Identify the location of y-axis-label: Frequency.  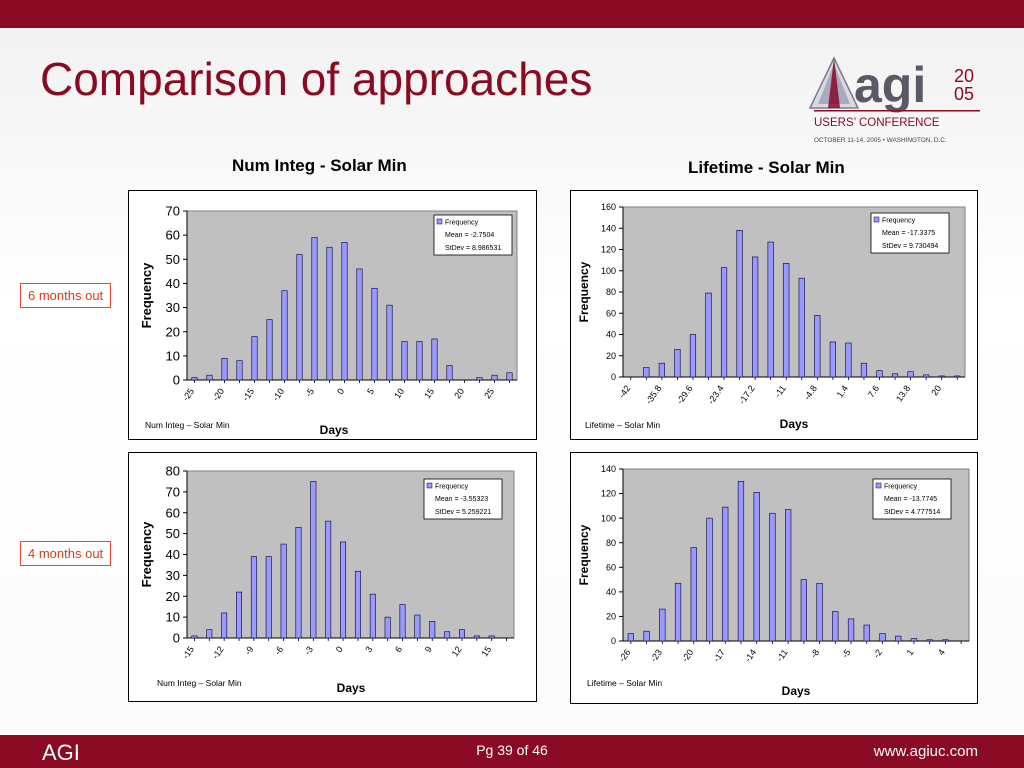
(584, 291).